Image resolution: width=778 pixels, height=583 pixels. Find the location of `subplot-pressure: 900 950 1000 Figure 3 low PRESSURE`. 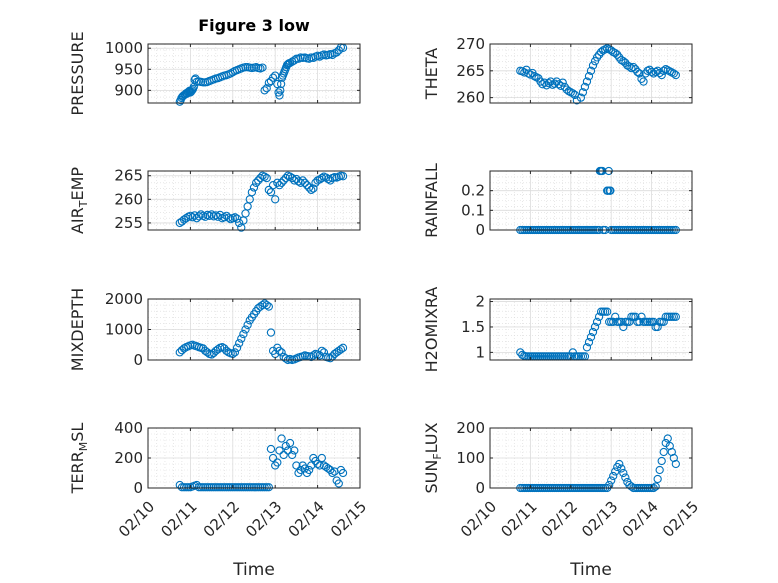

subplot-pressure: 900 950 1000 Figure 3 low PRESSURE is located at coordinates (214, 66).